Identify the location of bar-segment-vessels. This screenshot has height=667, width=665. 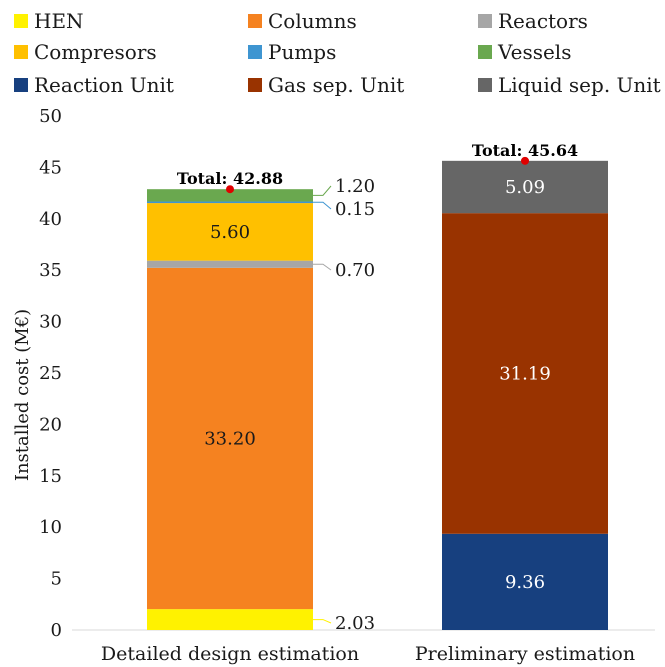
(230, 195).